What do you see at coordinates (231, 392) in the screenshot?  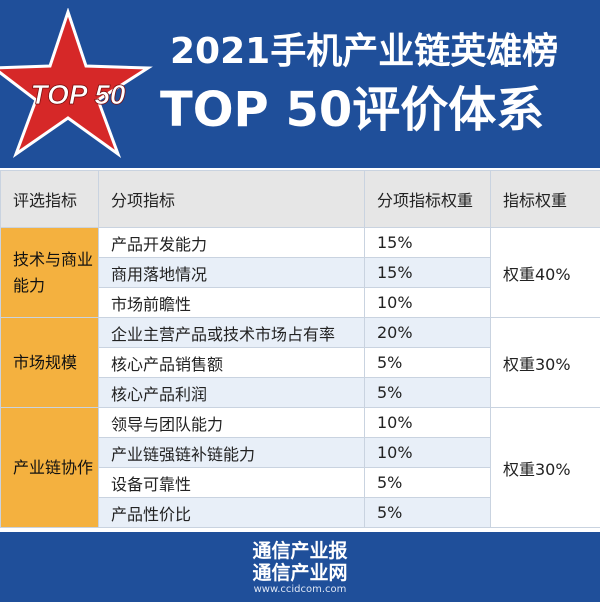 I see `sub-indicator-cell: 核心产品利润` at bounding box center [231, 392].